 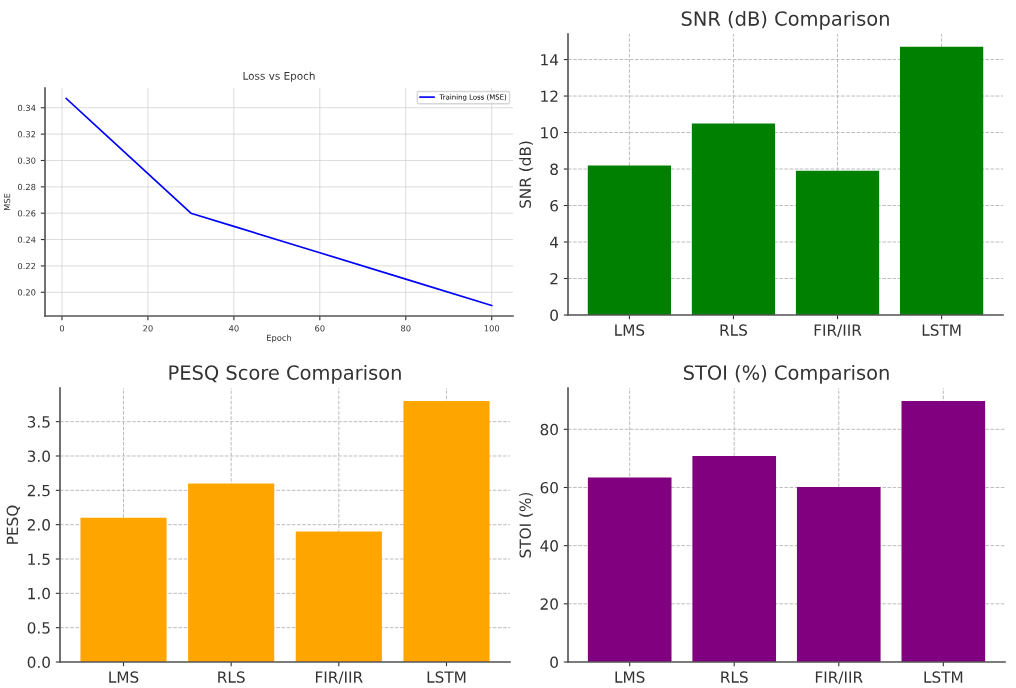 I want to click on y-tick-label: 0.20, so click(x=26, y=292).